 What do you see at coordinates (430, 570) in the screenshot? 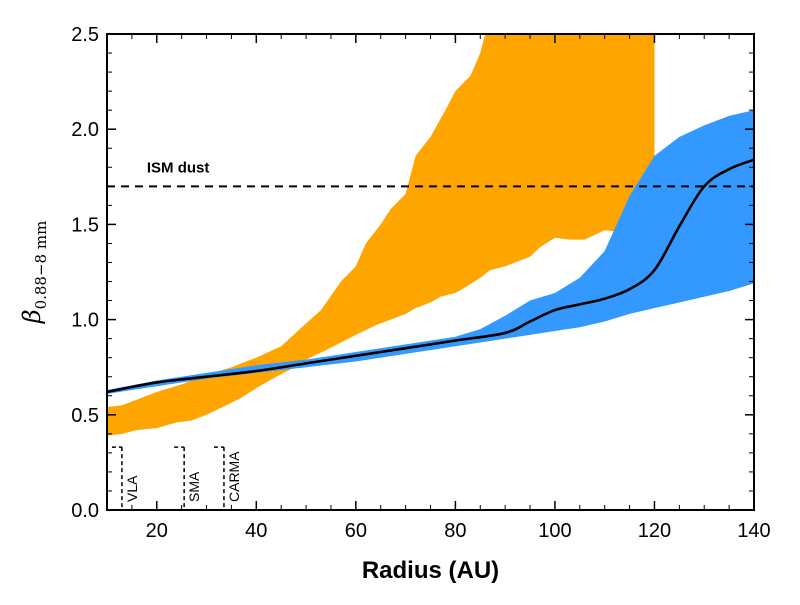
I see `x-axis-title: Radius (AU)` at bounding box center [430, 570].